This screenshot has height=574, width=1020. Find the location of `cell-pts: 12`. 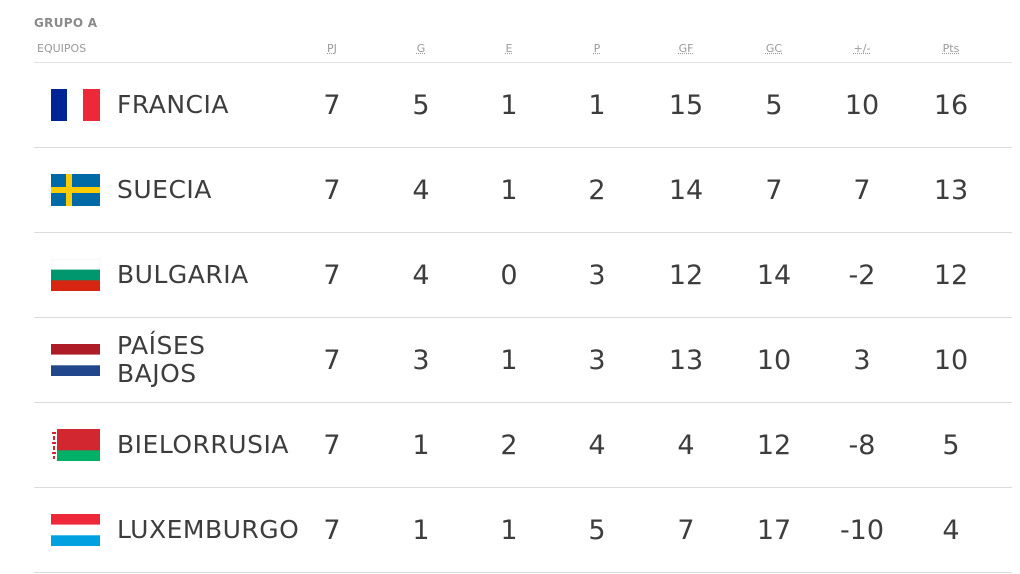

cell-pts: 12 is located at coordinates (951, 275).